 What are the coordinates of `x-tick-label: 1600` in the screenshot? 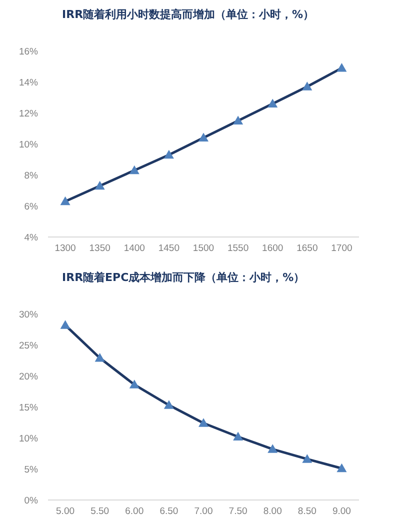 It's located at (273, 248).